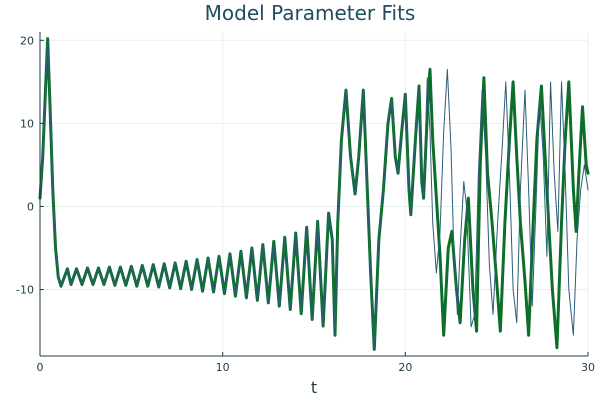  I want to click on x-tick-label: 20, so click(405, 367).